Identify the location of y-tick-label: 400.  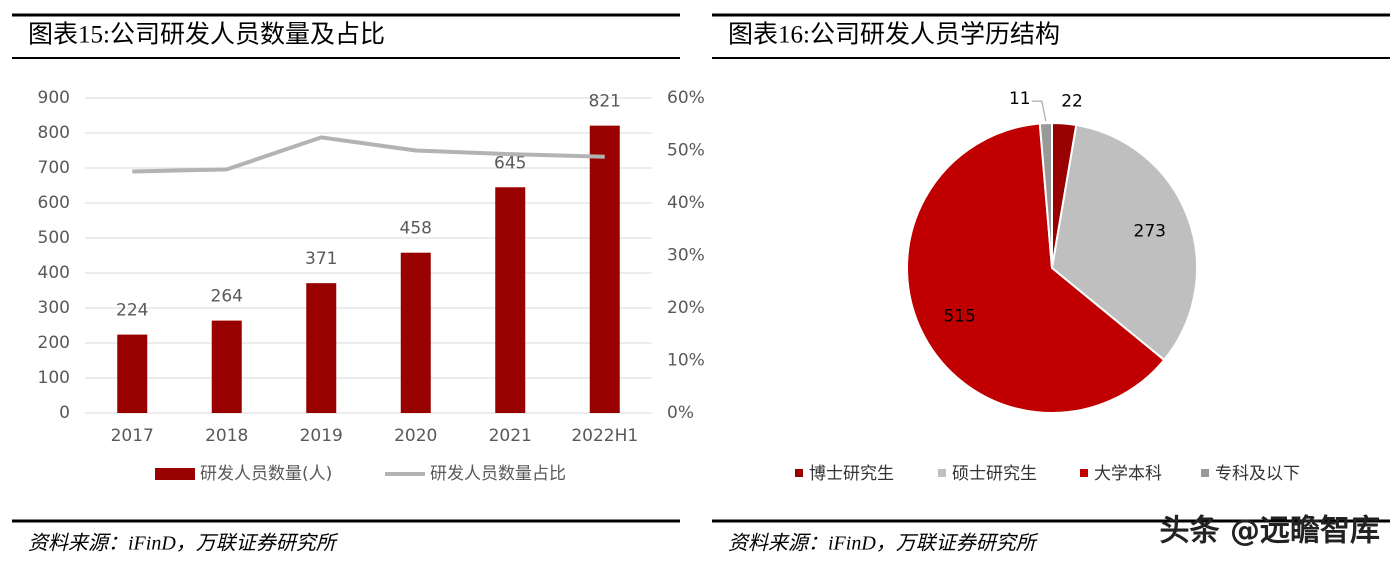
(54, 273).